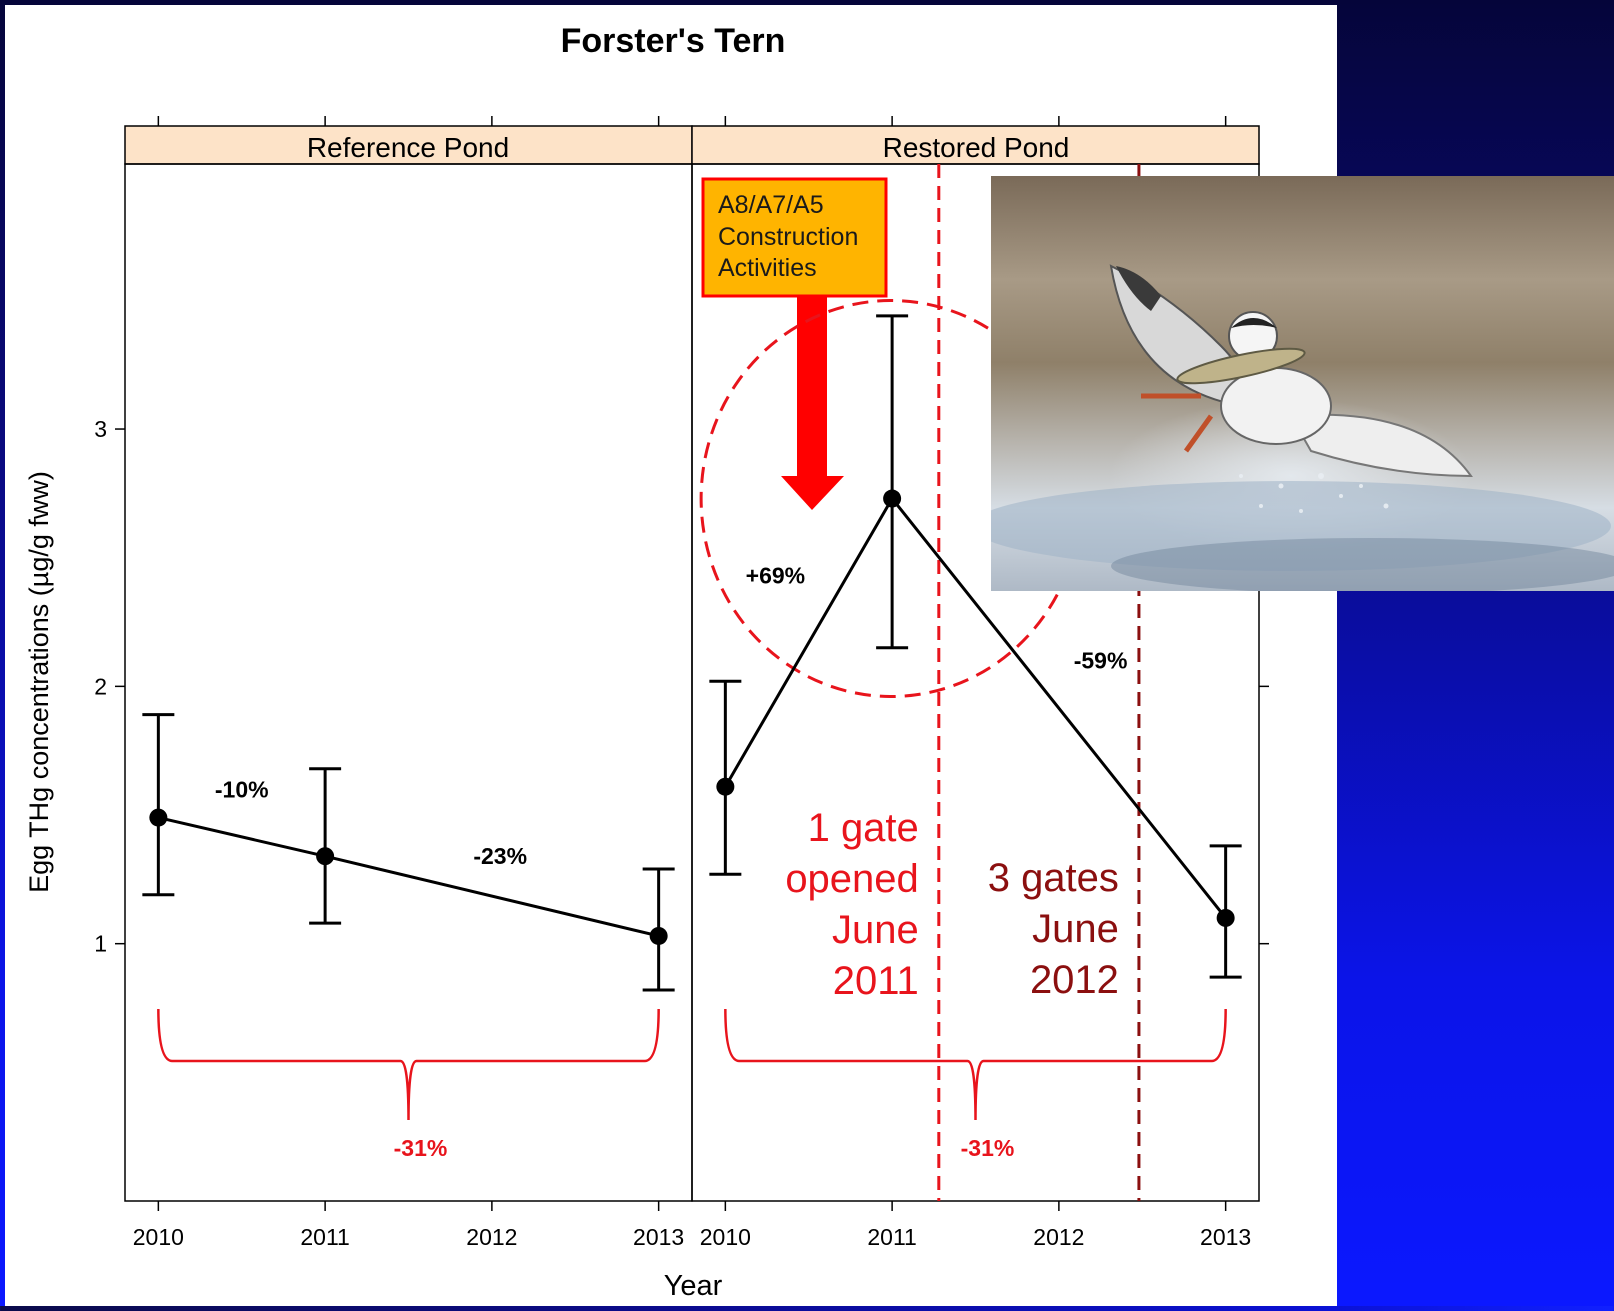 This screenshot has width=1614, height=1311. What do you see at coordinates (408, 147) in the screenshot?
I see `strip-label-reference: Reference Pond` at bounding box center [408, 147].